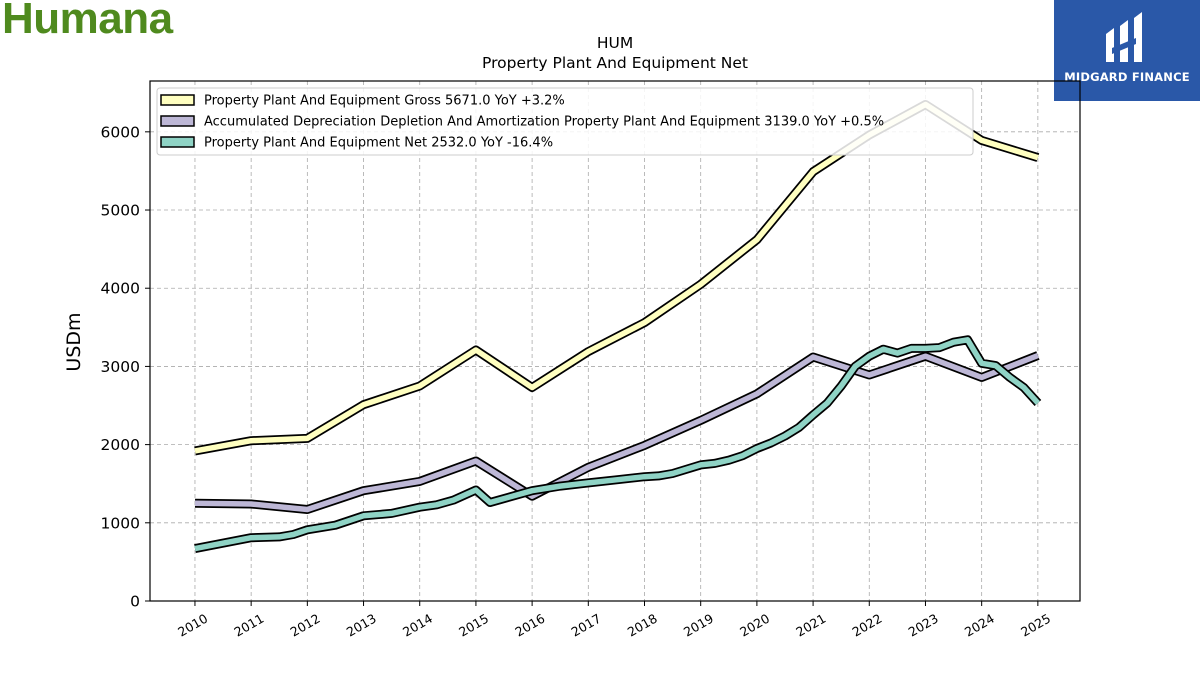  What do you see at coordinates (120, 132) in the screenshot?
I see `y-tick-label: 6000` at bounding box center [120, 132].